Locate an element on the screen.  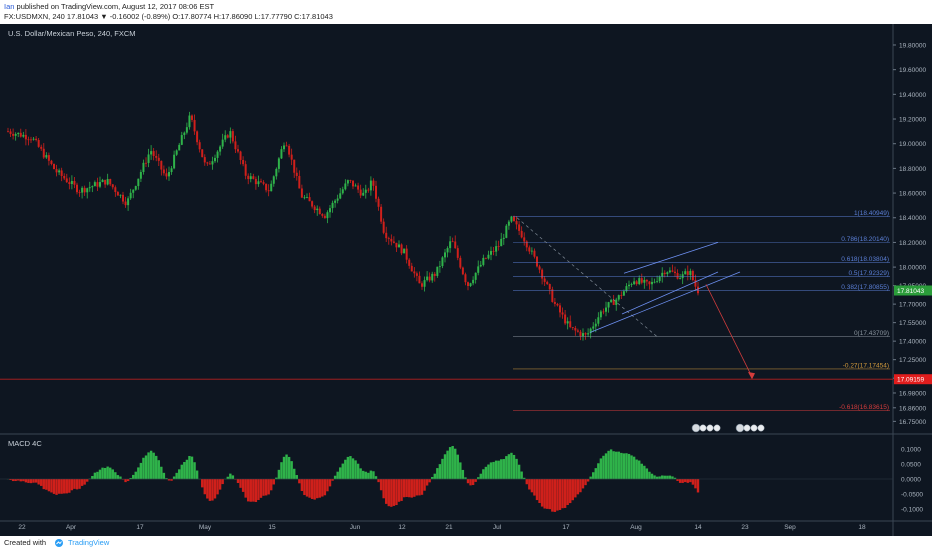
time-tick-label: 15 is located at coordinates (272, 527).